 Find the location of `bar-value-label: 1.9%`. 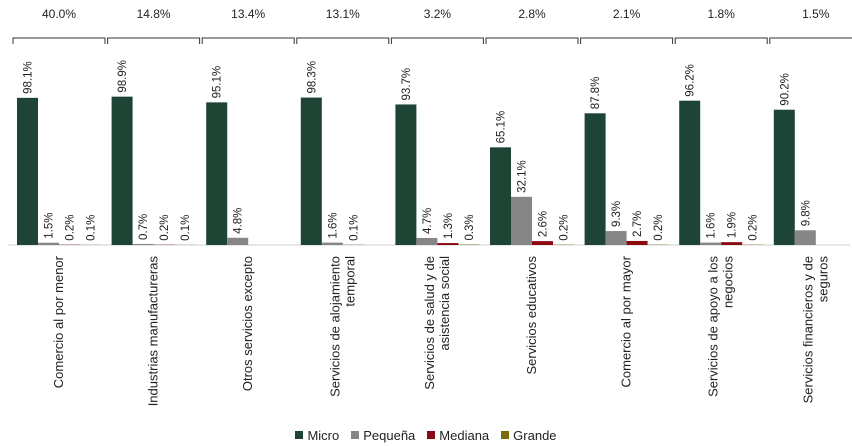

bar-value-label: 1.9% is located at coordinates (733, 225).